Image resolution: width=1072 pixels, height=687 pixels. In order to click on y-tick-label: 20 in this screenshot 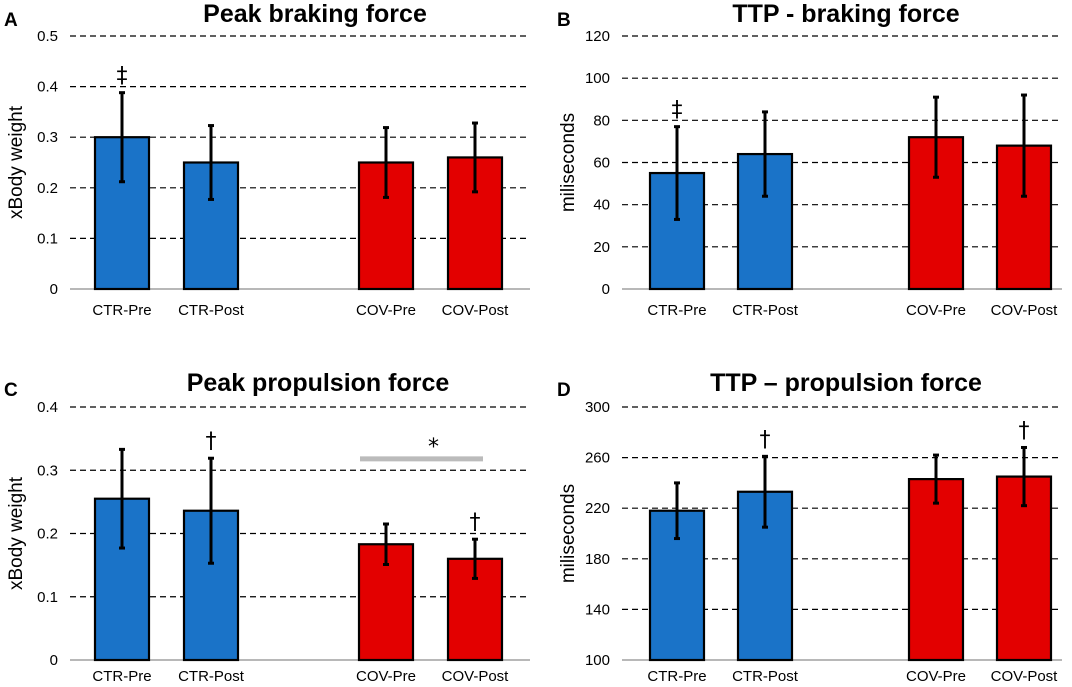, I will do `click(601, 247)`.